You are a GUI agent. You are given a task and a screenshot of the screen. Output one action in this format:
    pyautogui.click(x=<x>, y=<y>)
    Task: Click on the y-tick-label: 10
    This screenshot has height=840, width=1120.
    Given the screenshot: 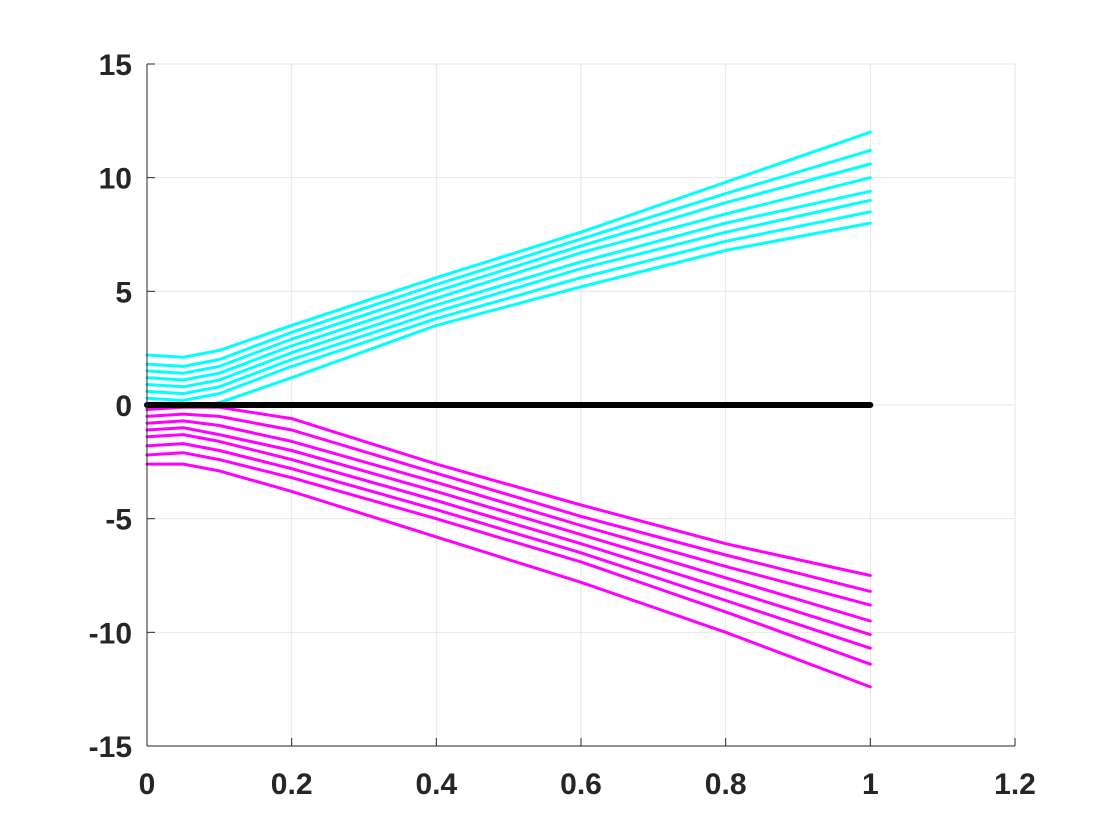 What is the action you would take?
    pyautogui.click(x=115, y=179)
    